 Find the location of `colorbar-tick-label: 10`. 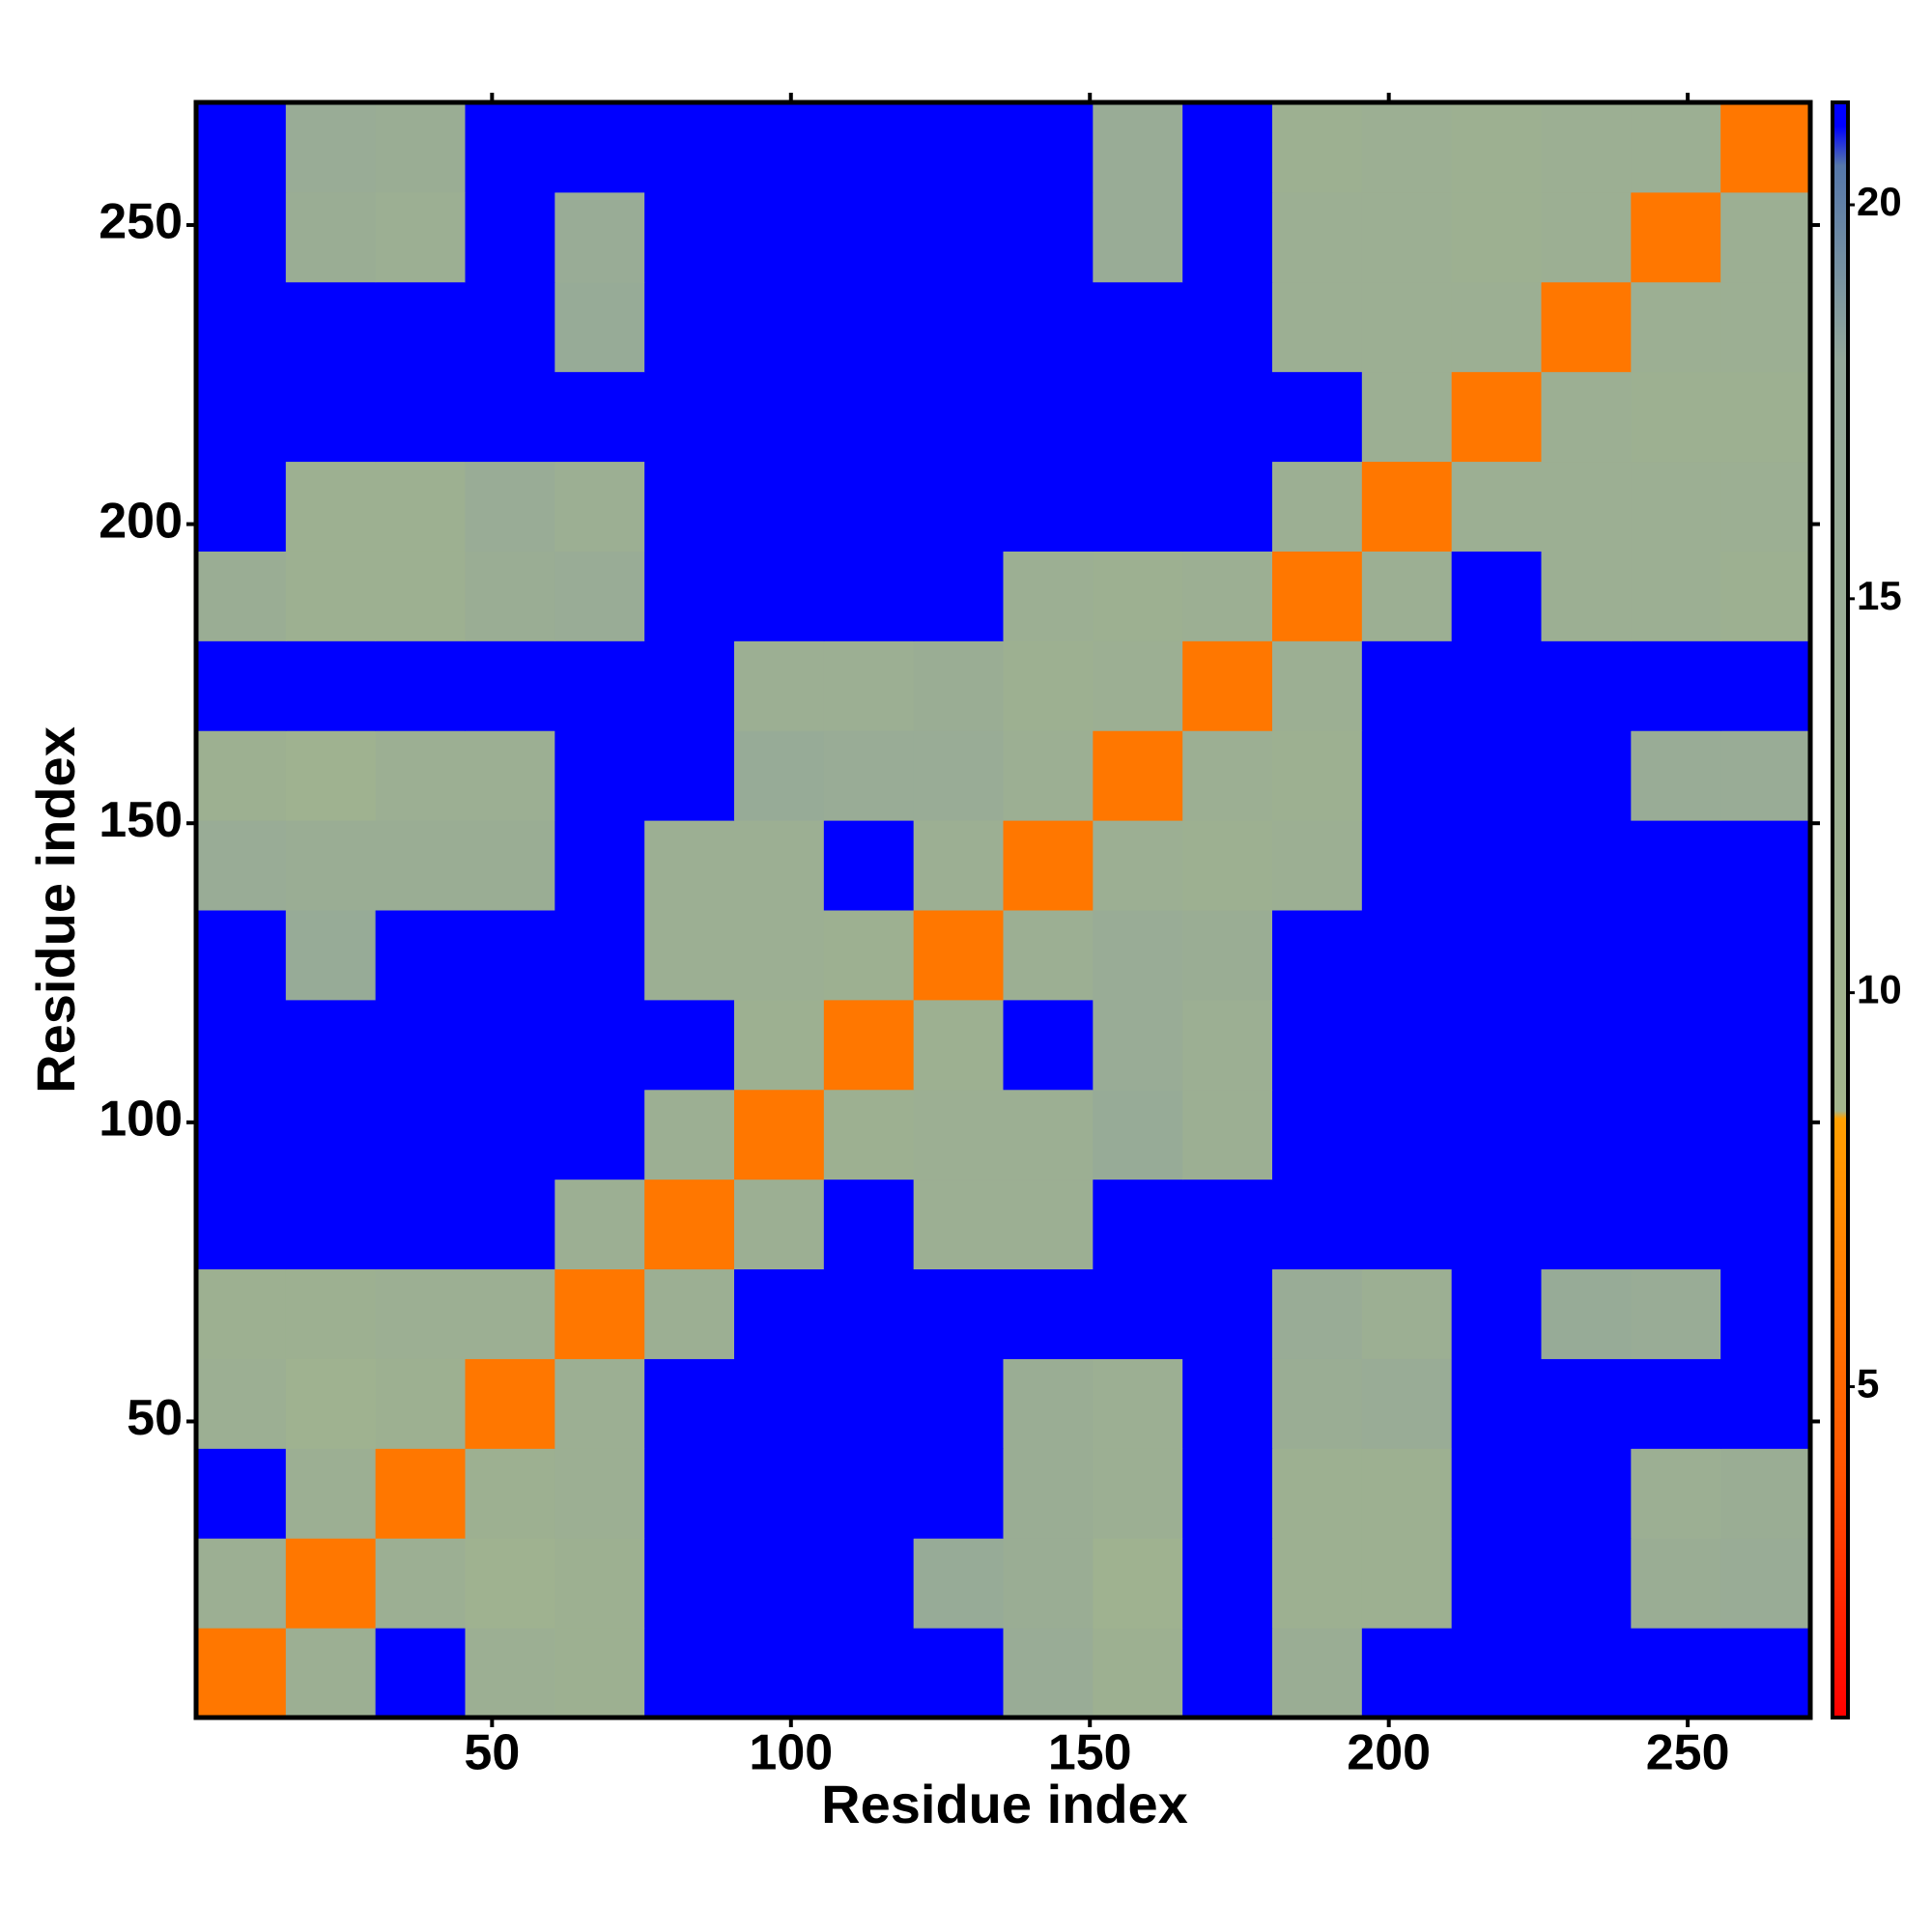

colorbar-tick-label: 10 is located at coordinates (1879, 989).